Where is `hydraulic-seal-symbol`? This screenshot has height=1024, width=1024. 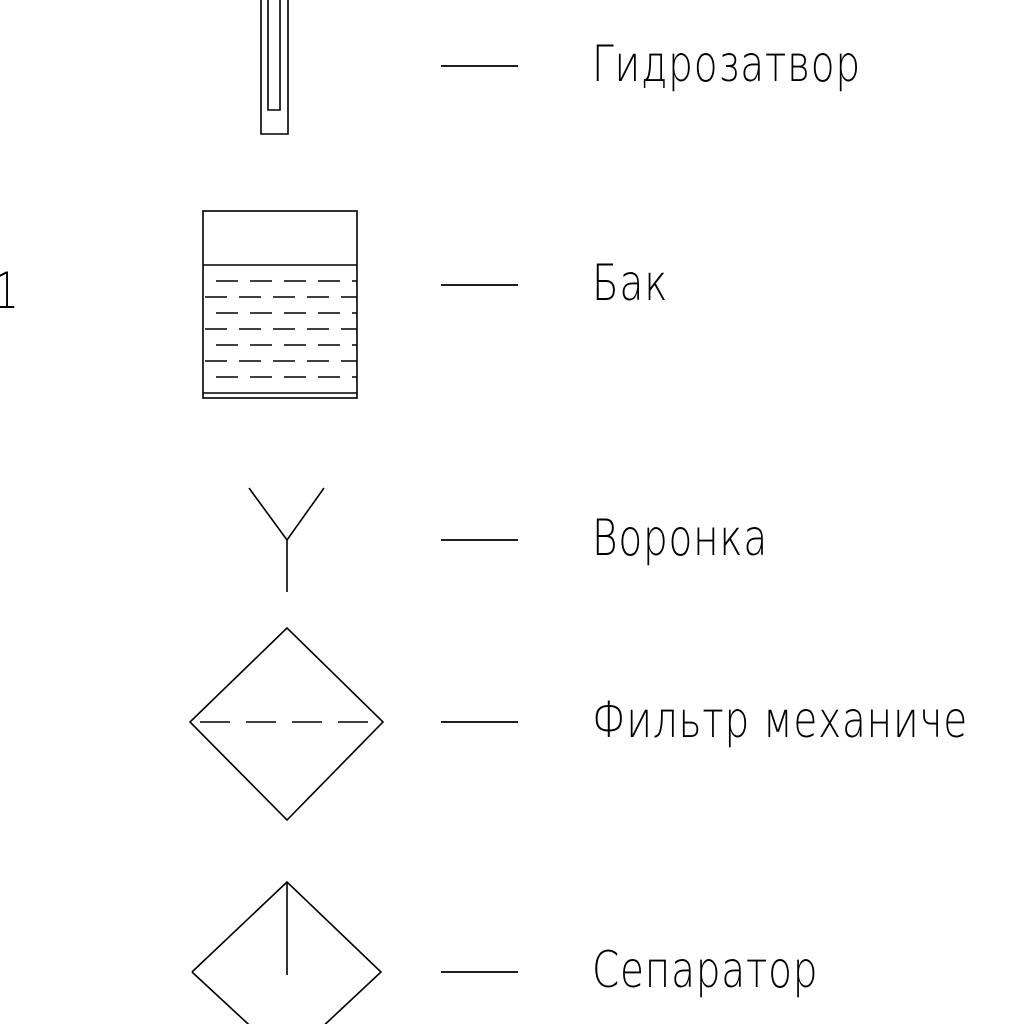
hydraulic-seal-symbol is located at coordinates (274, 67).